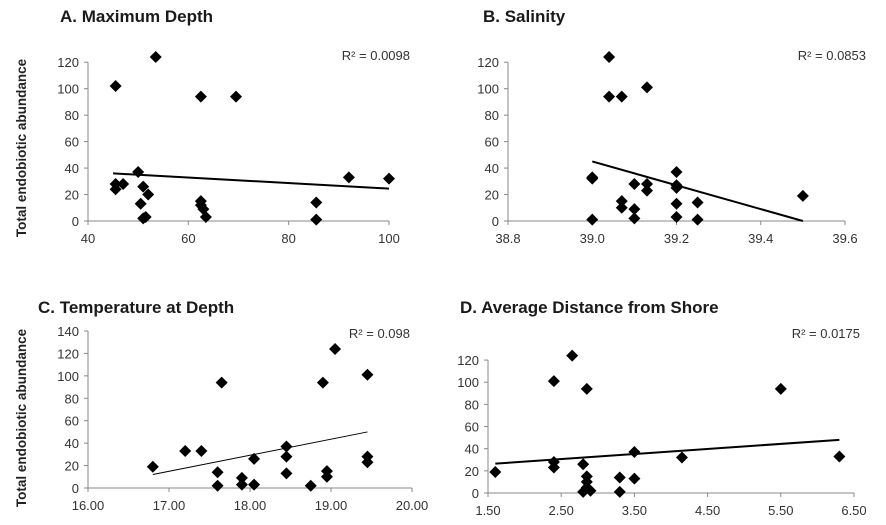  Describe the element at coordinates (21, 147) in the screenshot. I see `y-axis-label-top: Total endobiotic abundance` at that location.